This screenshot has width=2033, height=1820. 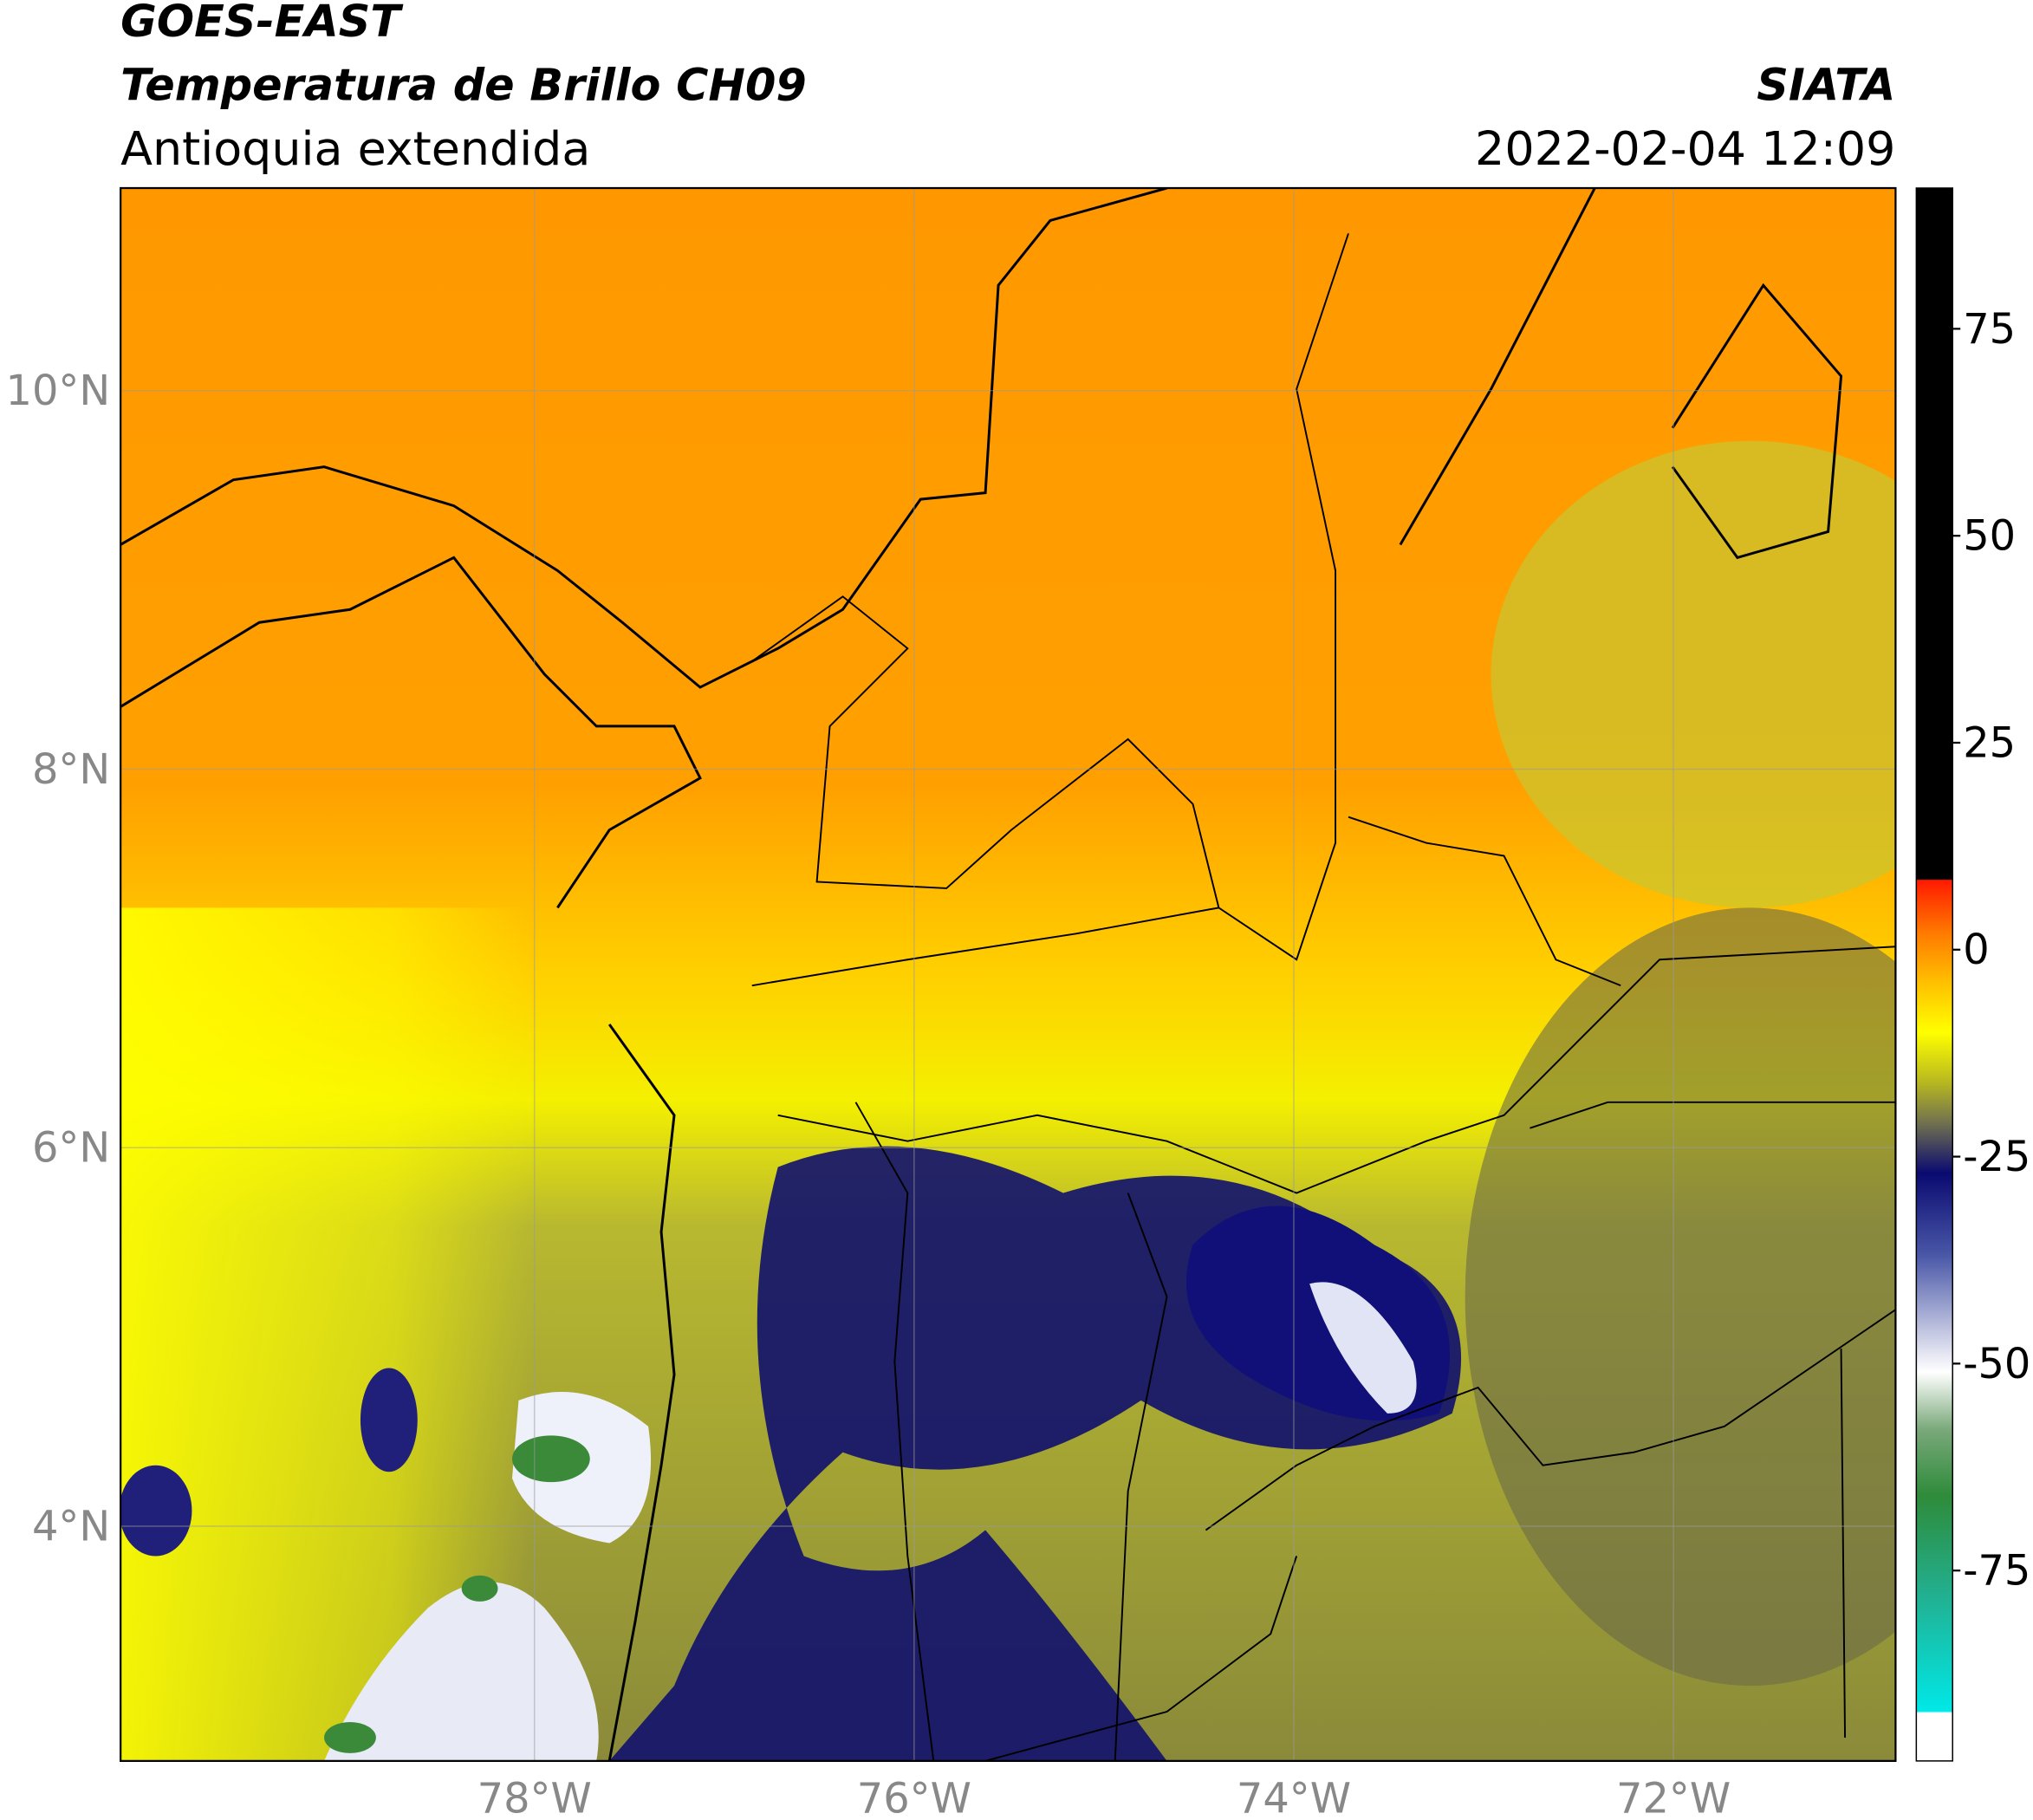 I want to click on y-tick-label: 8°N, so click(x=71, y=770).